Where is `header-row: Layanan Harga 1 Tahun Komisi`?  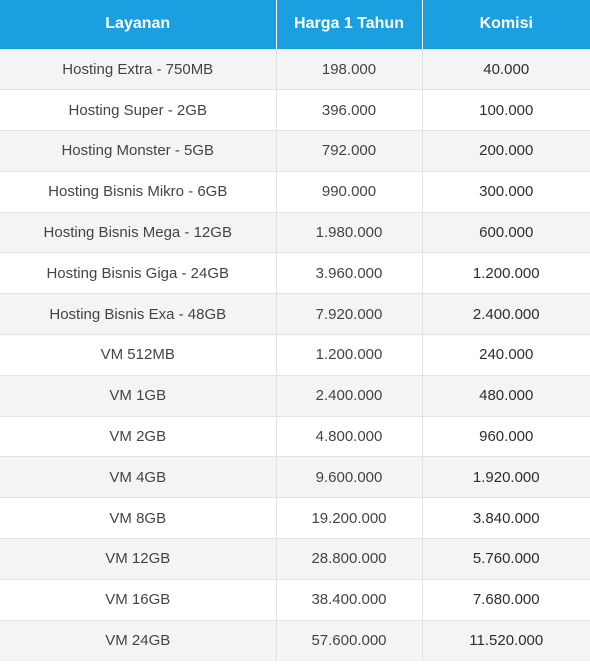
header-row: Layanan Harga 1 Tahun Komisi is located at coordinates (295, 24).